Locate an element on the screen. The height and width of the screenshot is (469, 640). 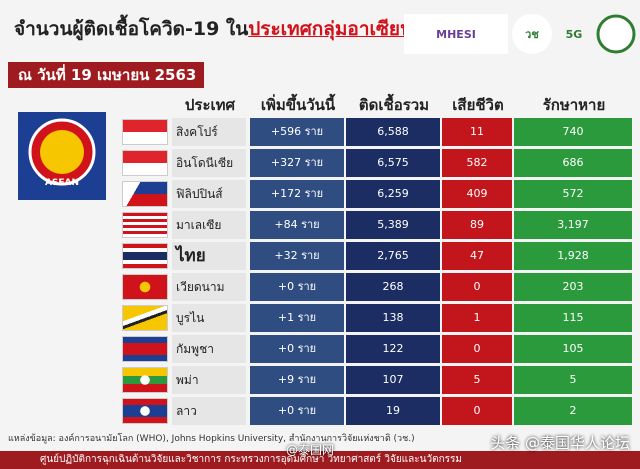
recovered-cell: 740 is located at coordinates (573, 132).